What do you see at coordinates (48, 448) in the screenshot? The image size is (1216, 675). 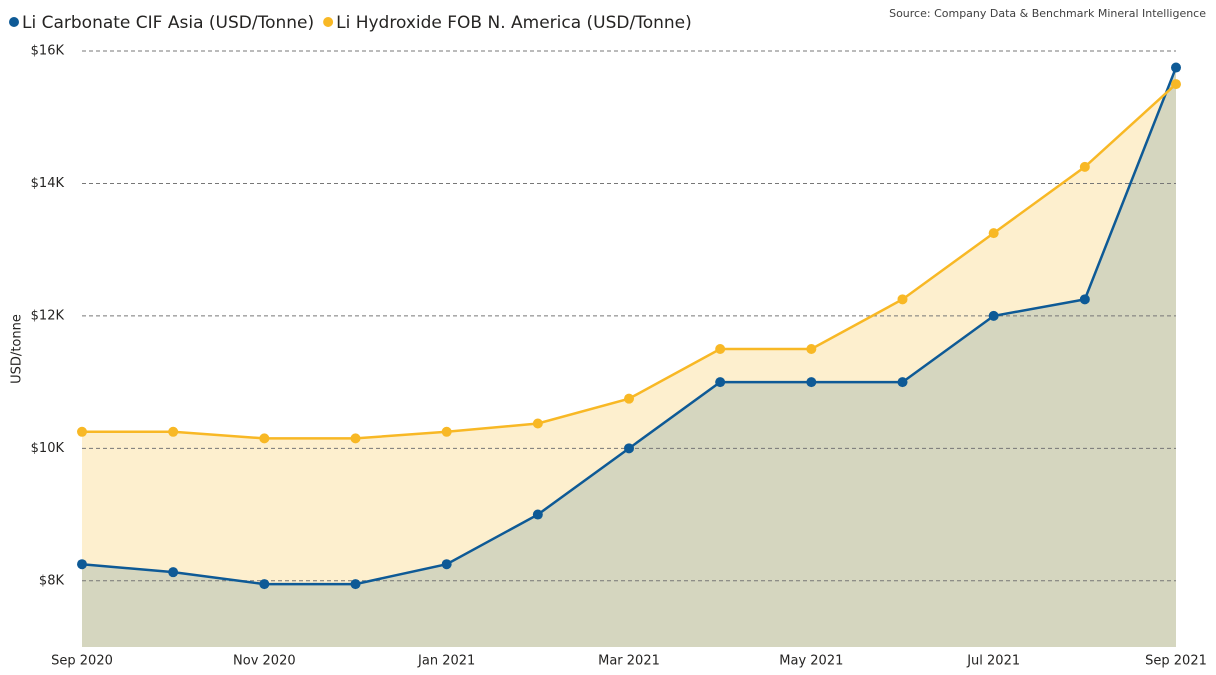 I see `y-tick-label: $10K` at bounding box center [48, 448].